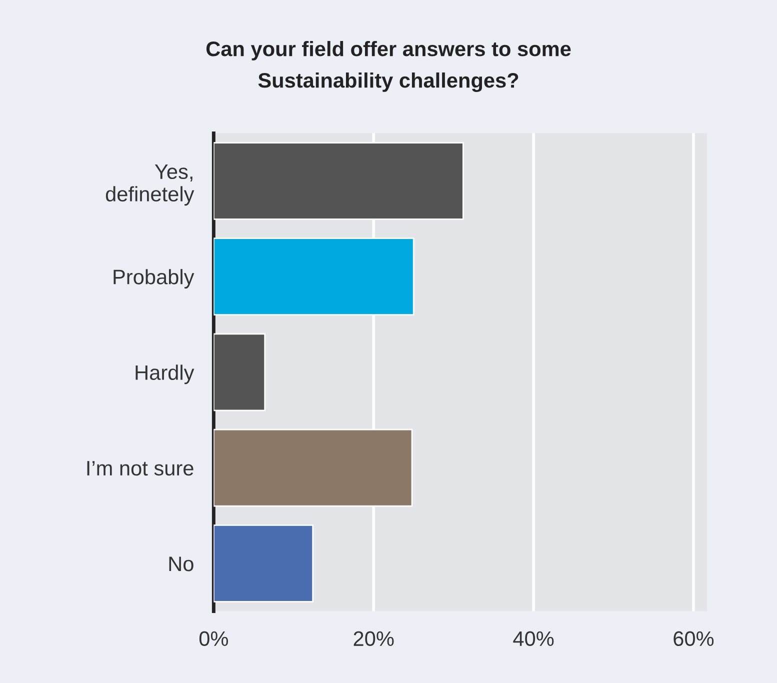  I want to click on y-tick-label: Yes, definetely, so click(150, 185).